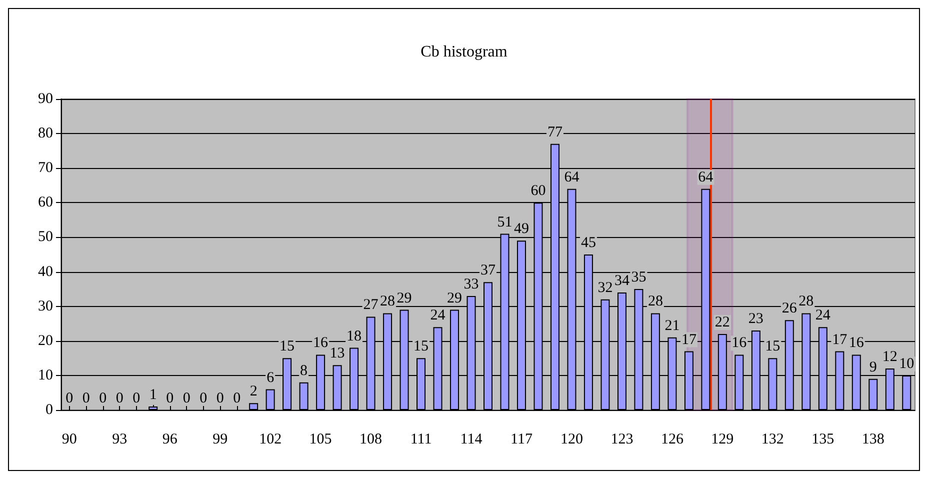 The width and height of the screenshot is (928, 479). Describe the element at coordinates (471, 284) in the screenshot. I see `data-label: 33` at that location.